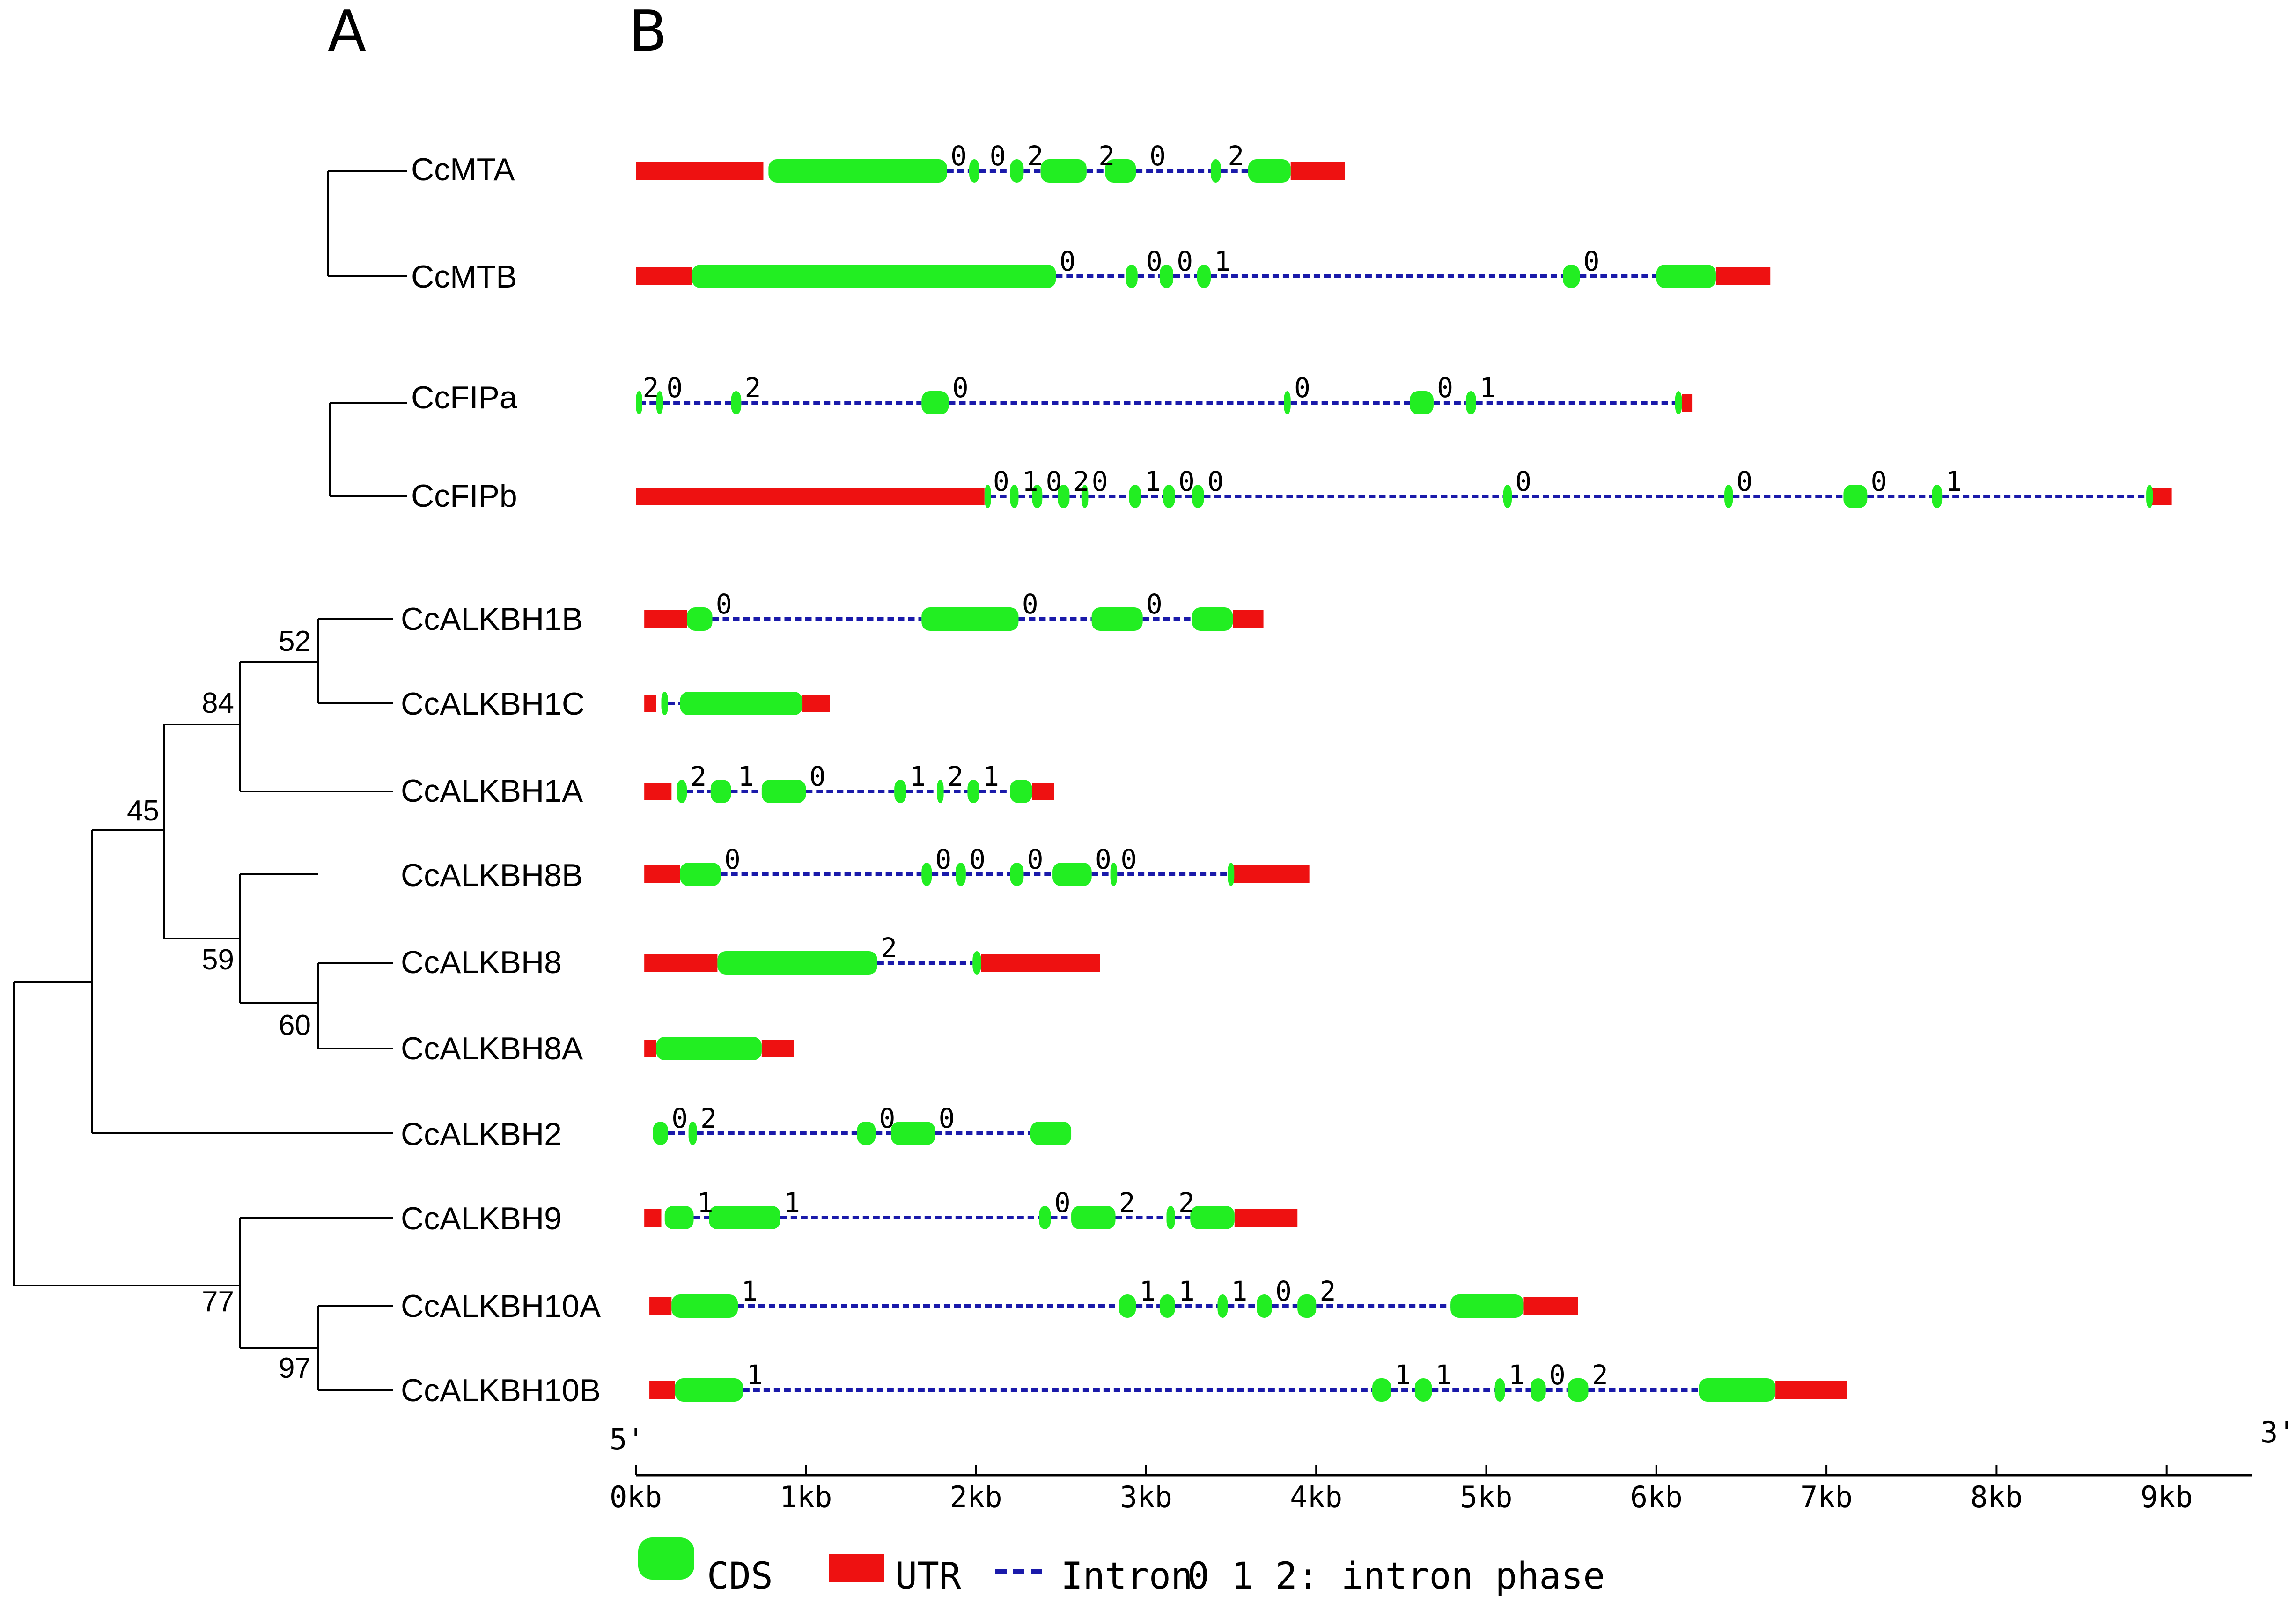 The width and height of the screenshot is (2296, 1611). I want to click on intron-phase-ccalkbh1a-5: 2, so click(955, 776).